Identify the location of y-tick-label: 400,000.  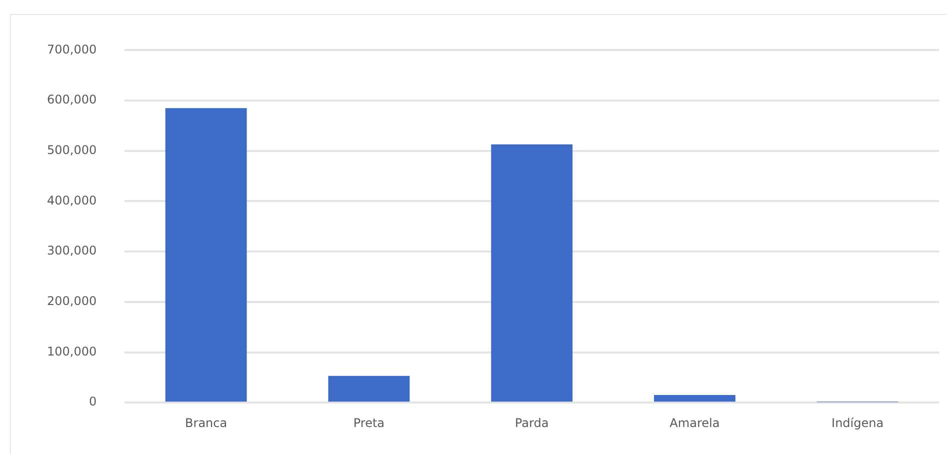
(72, 200).